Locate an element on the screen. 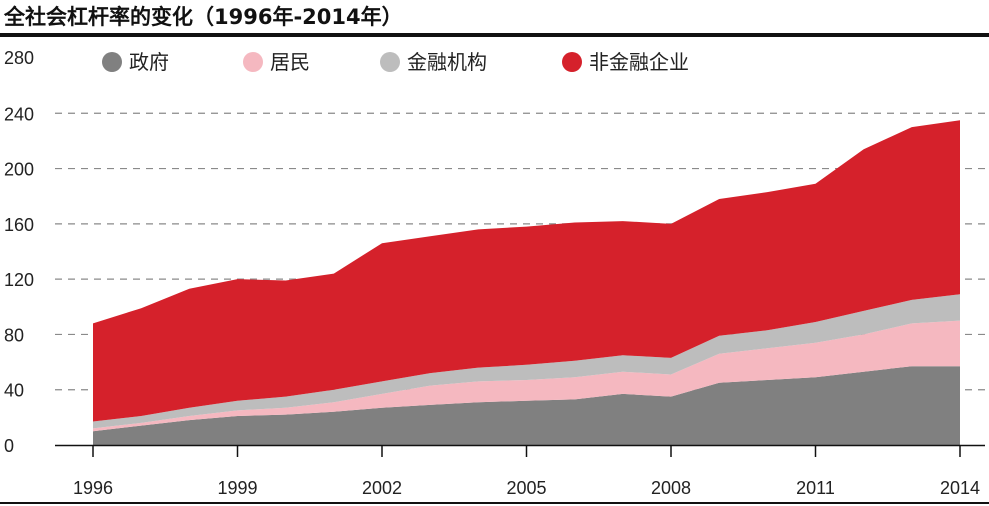 The image size is (989, 506). y-tick-label: 160 is located at coordinates (19, 225).